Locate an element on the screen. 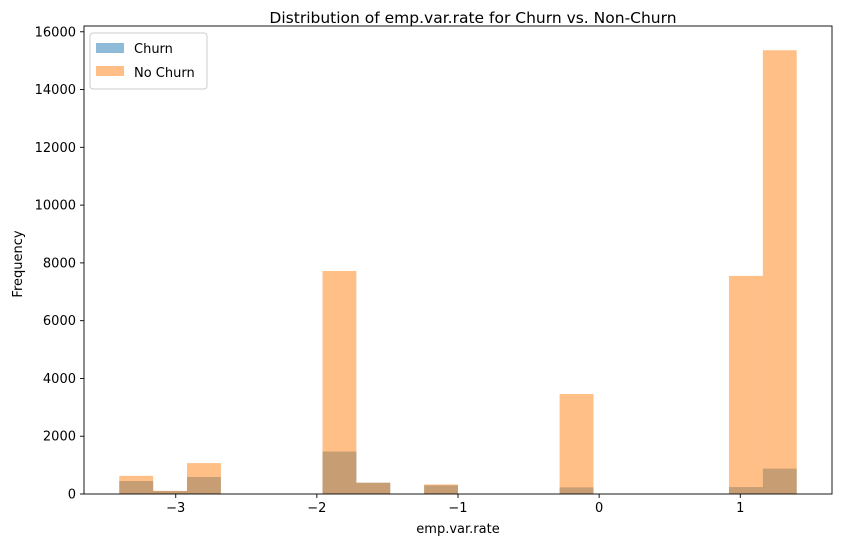  y-tick-label-3: 6000 is located at coordinates (59, 321).